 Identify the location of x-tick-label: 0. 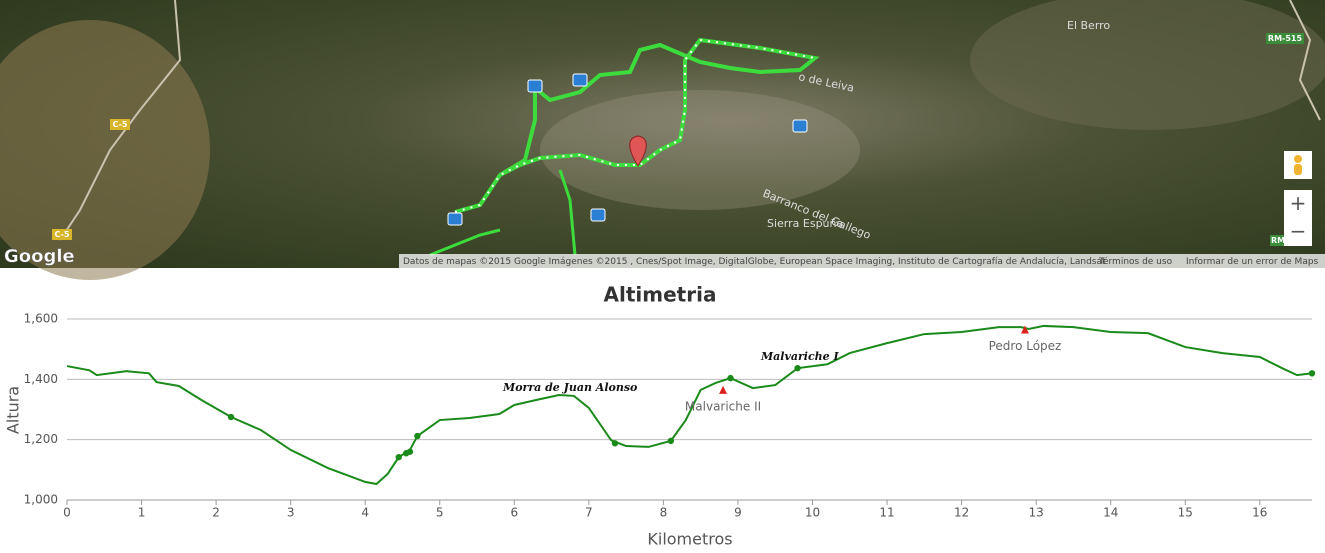
(67, 513).